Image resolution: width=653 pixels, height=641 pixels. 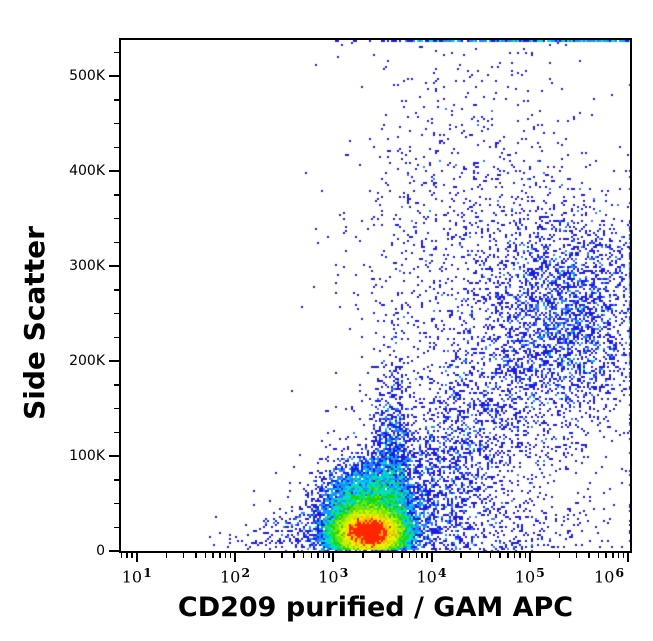 What do you see at coordinates (100, 551) in the screenshot?
I see `y-tick-label: 0` at bounding box center [100, 551].